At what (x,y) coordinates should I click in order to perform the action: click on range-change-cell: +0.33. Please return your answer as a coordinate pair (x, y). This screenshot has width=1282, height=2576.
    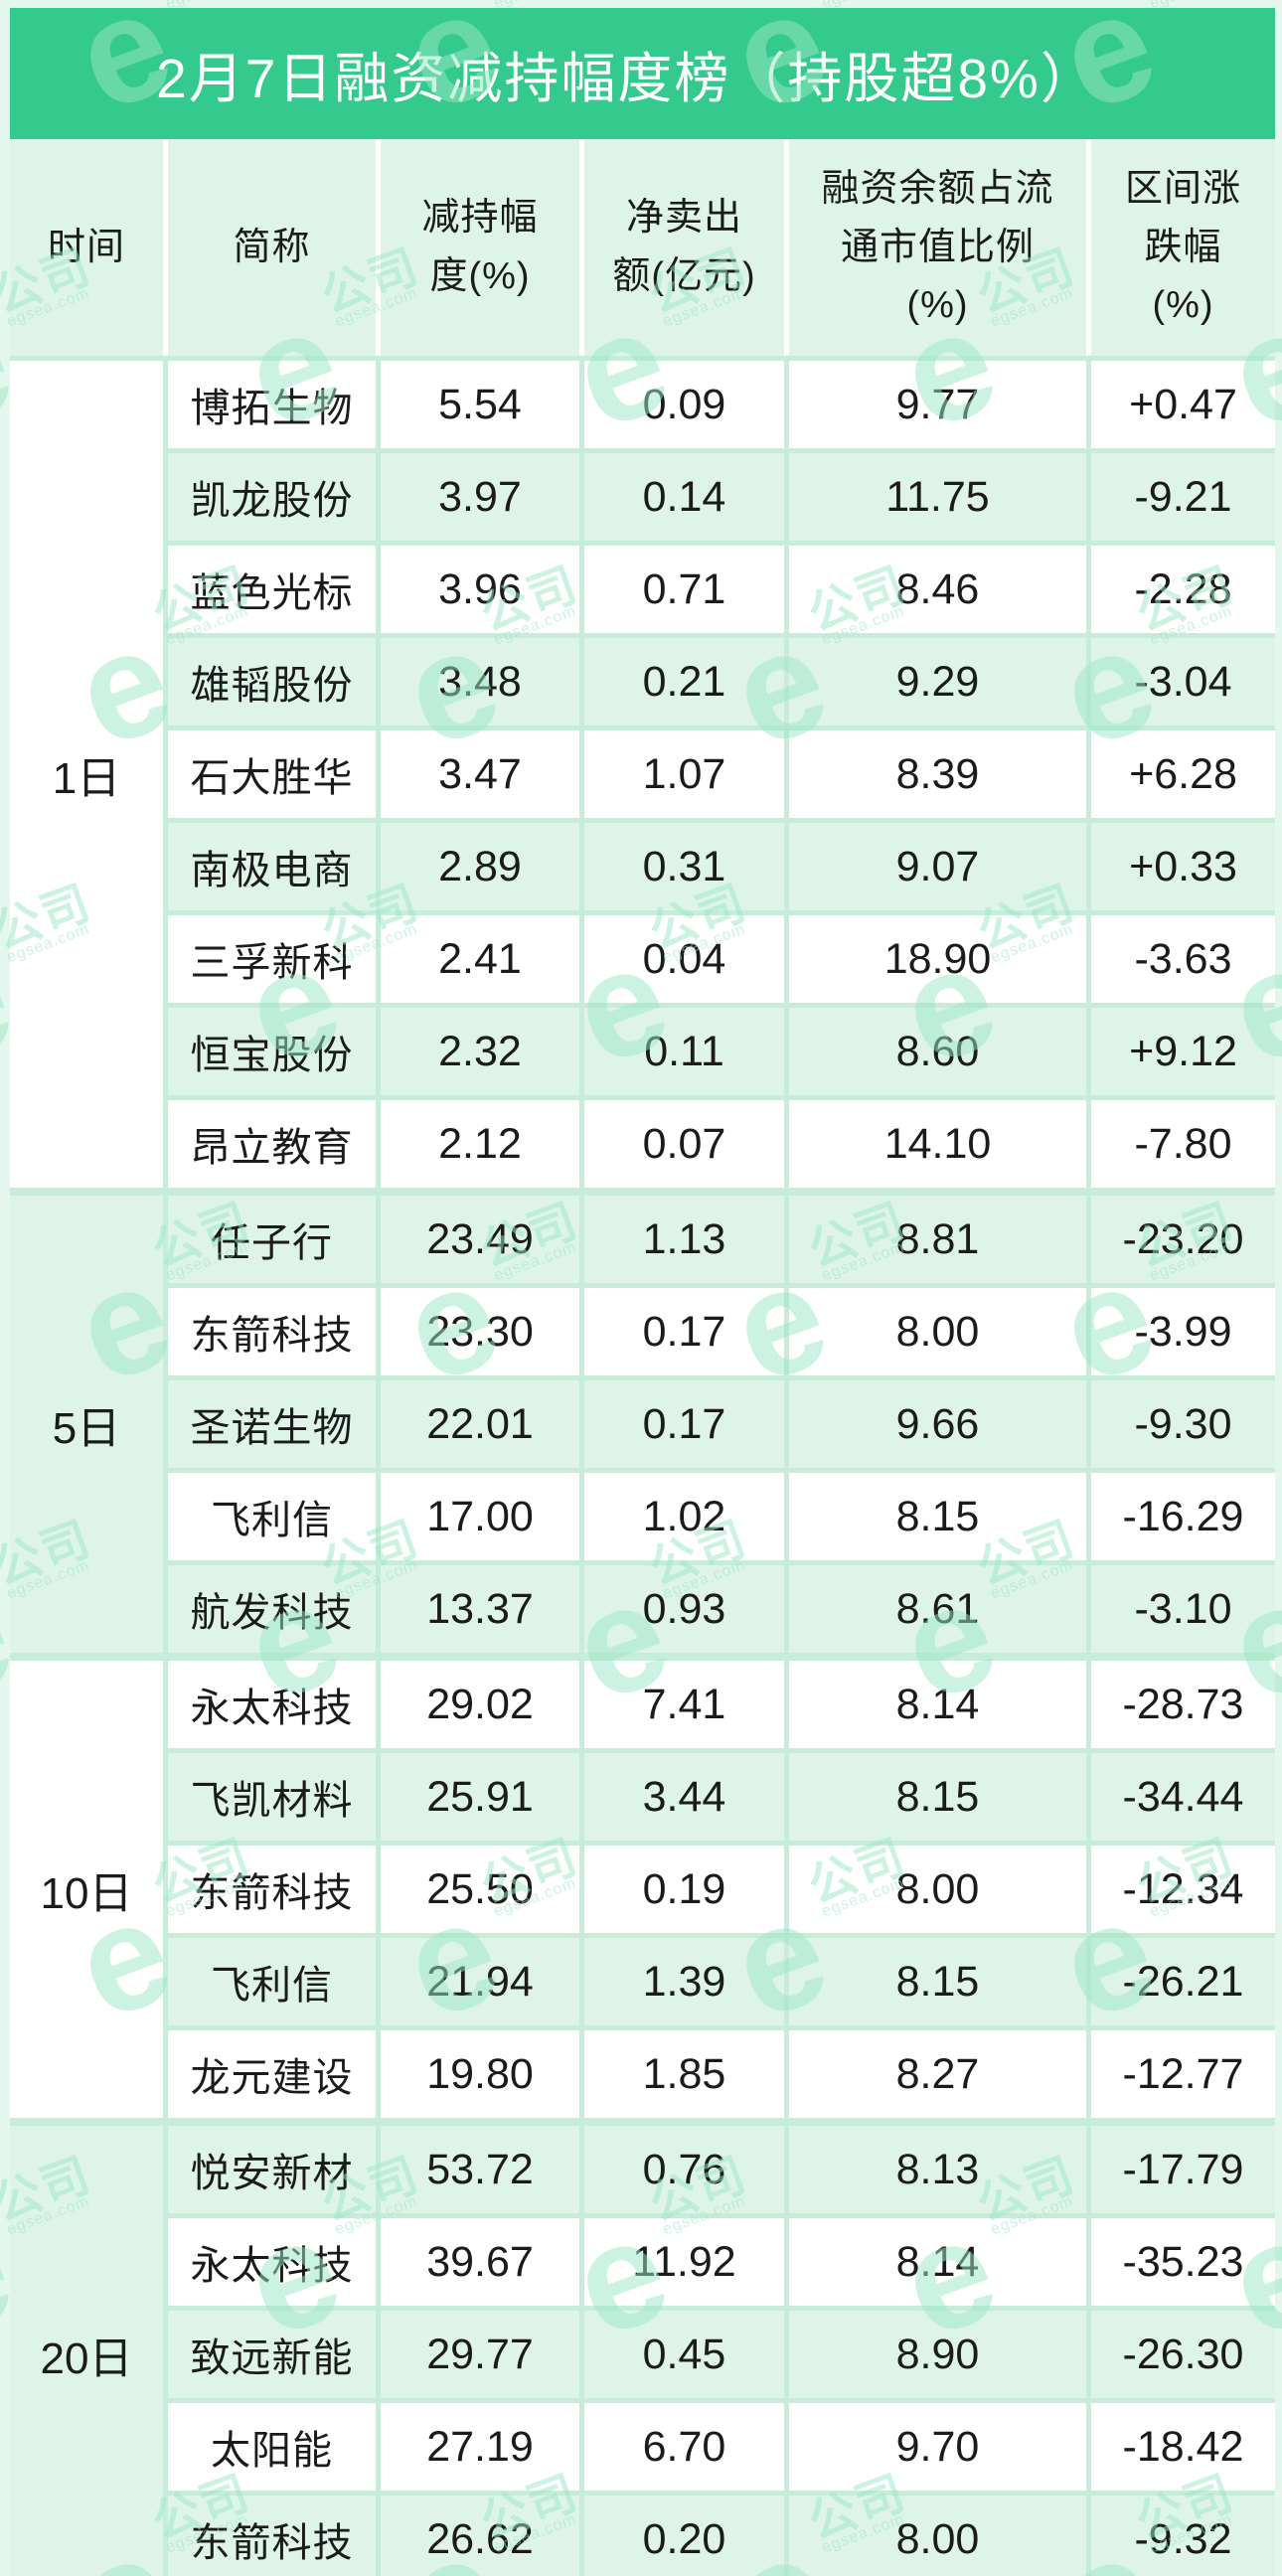
    Looking at the image, I should click on (1183, 866).